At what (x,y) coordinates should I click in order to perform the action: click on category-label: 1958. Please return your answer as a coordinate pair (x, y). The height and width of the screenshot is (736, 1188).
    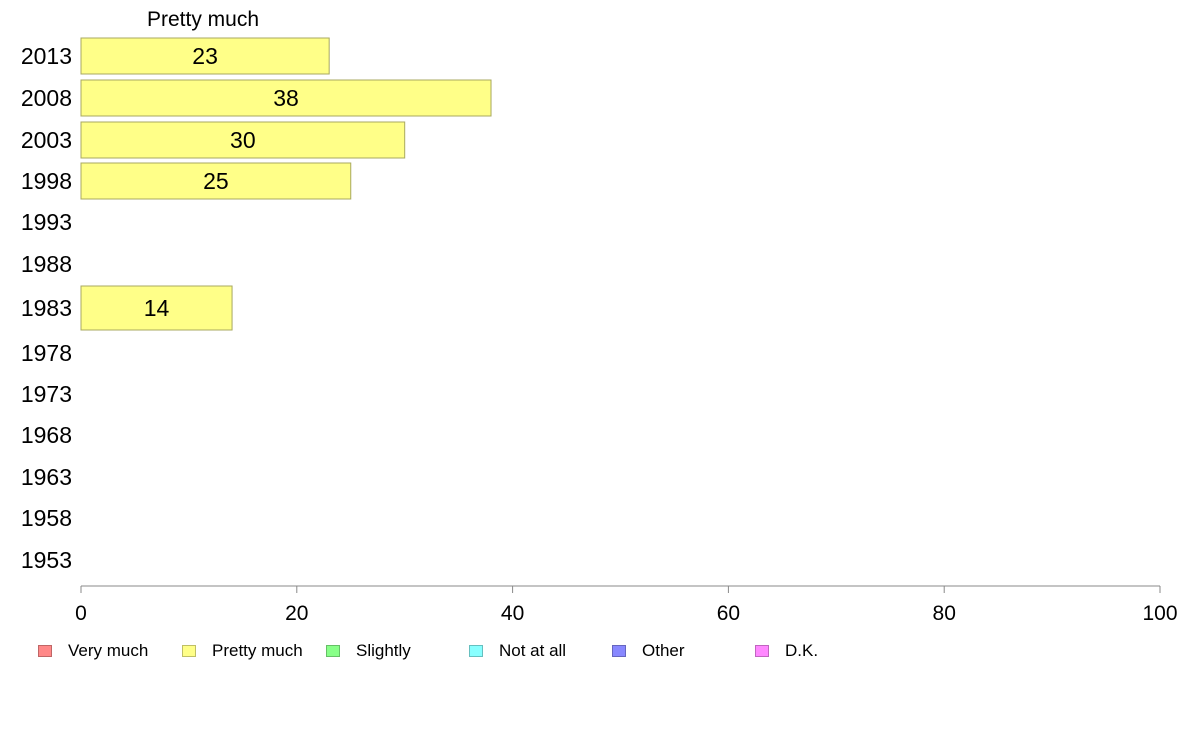
    Looking at the image, I should click on (46, 518).